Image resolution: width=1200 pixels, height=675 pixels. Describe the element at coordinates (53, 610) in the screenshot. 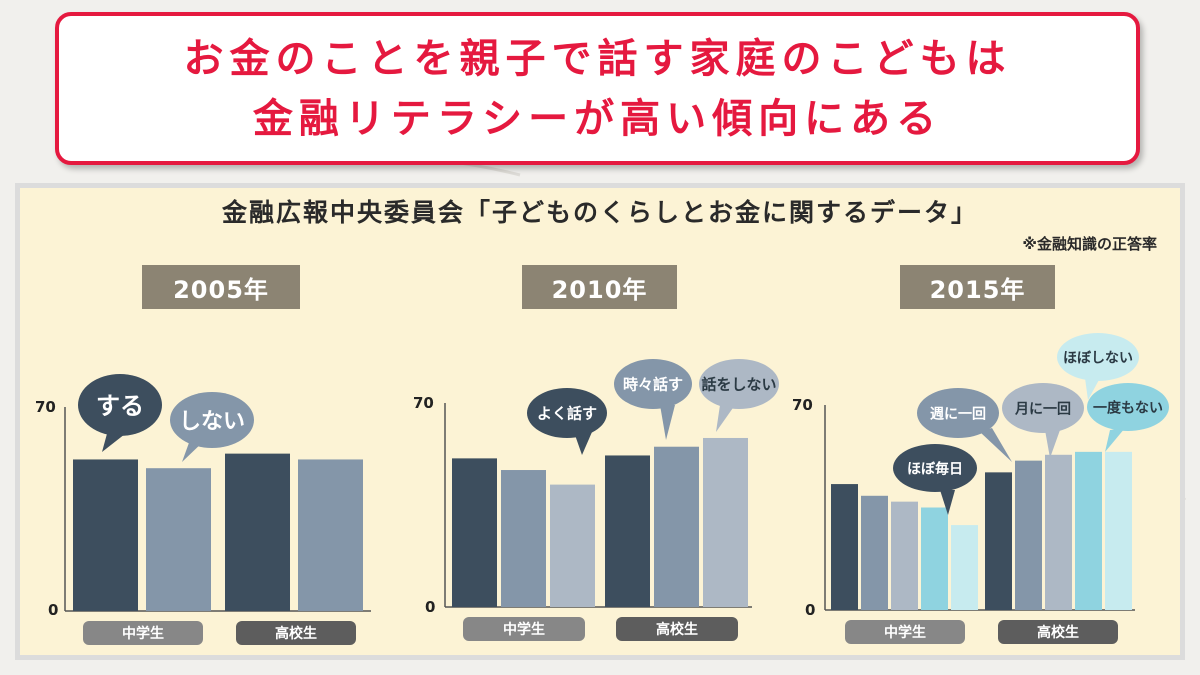

I see `chart-0-tick-0: 0` at that location.